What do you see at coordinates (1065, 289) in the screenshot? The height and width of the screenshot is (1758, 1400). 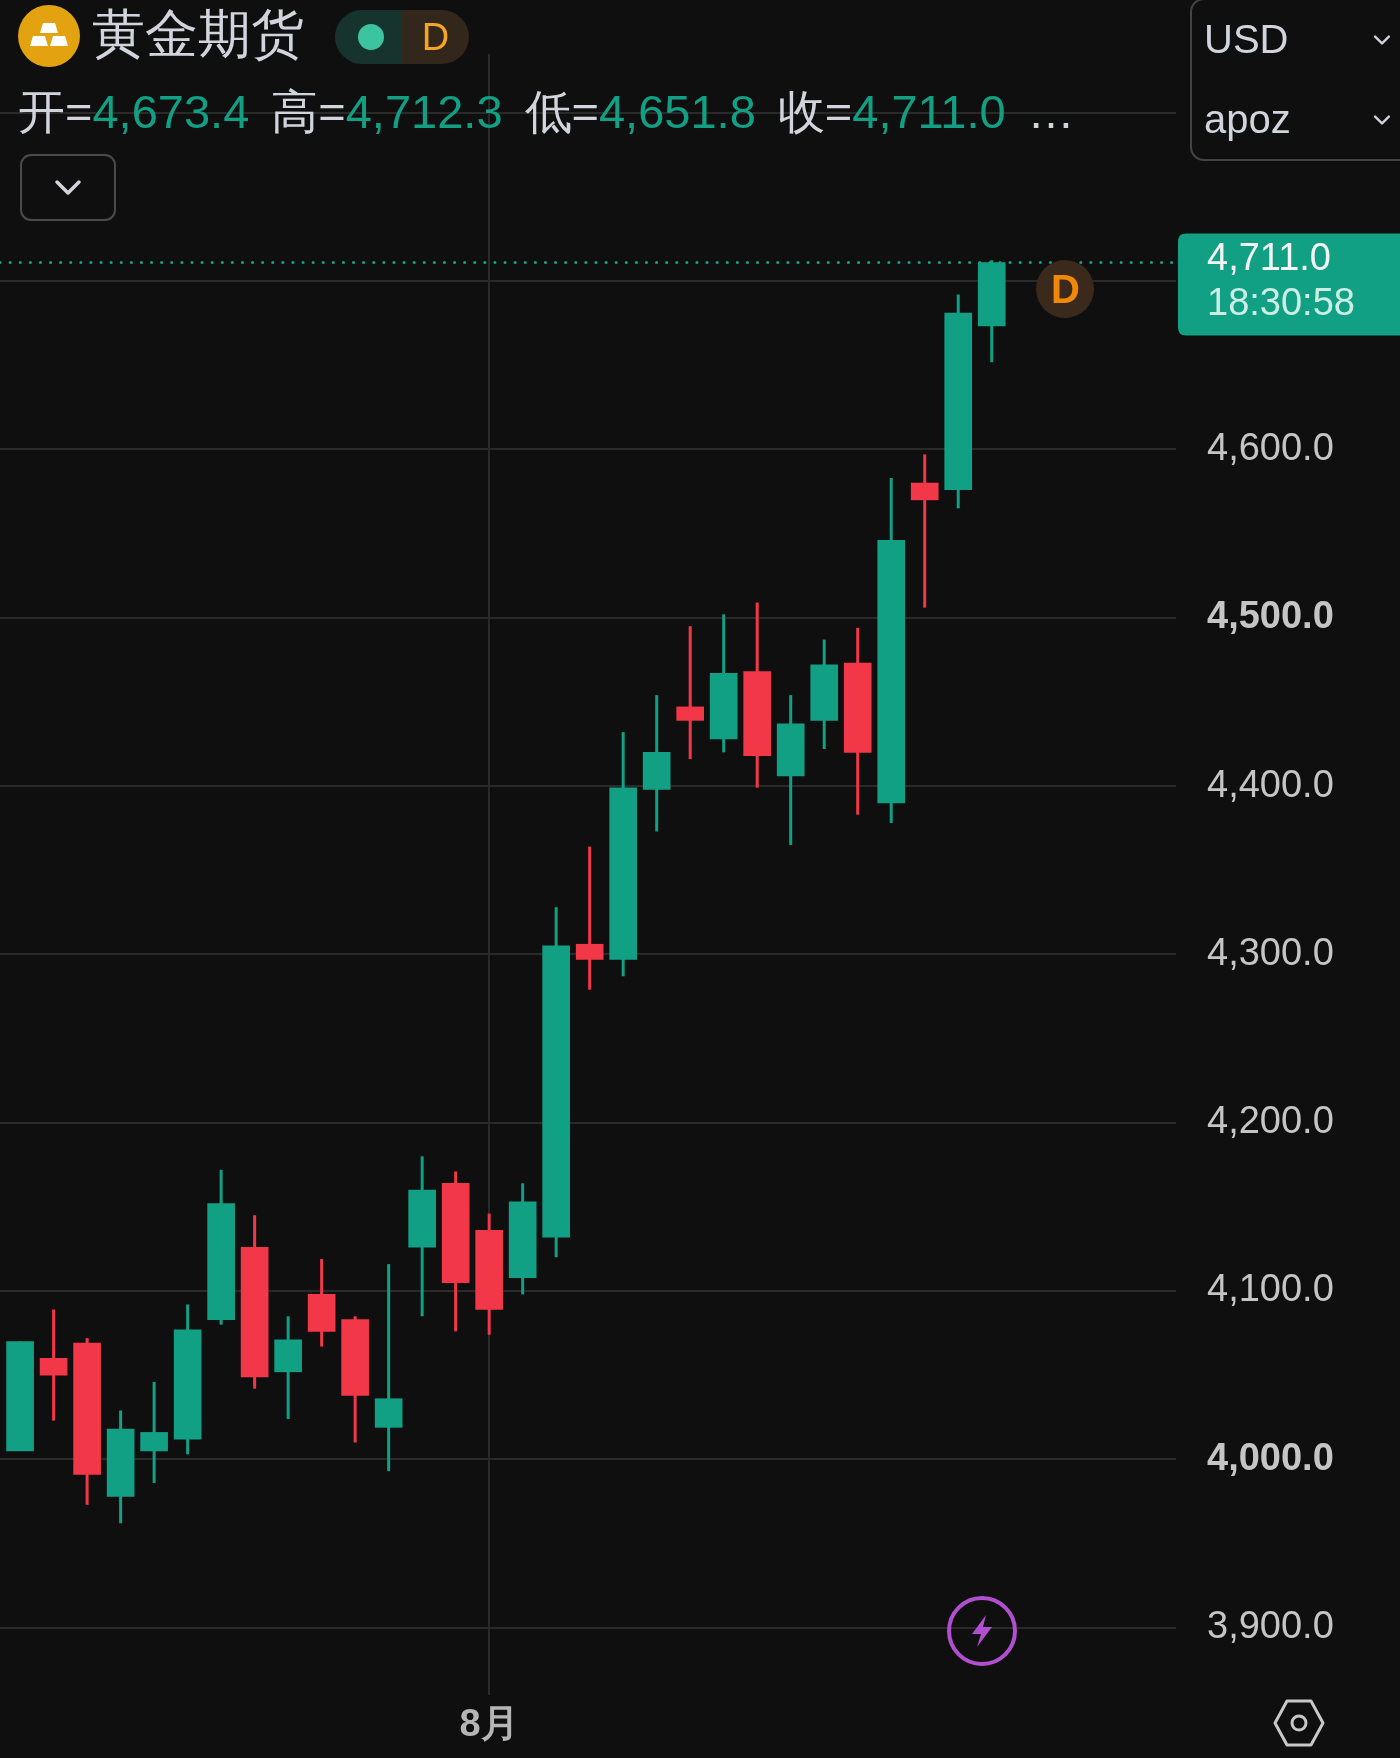 I see `text: D` at bounding box center [1065, 289].